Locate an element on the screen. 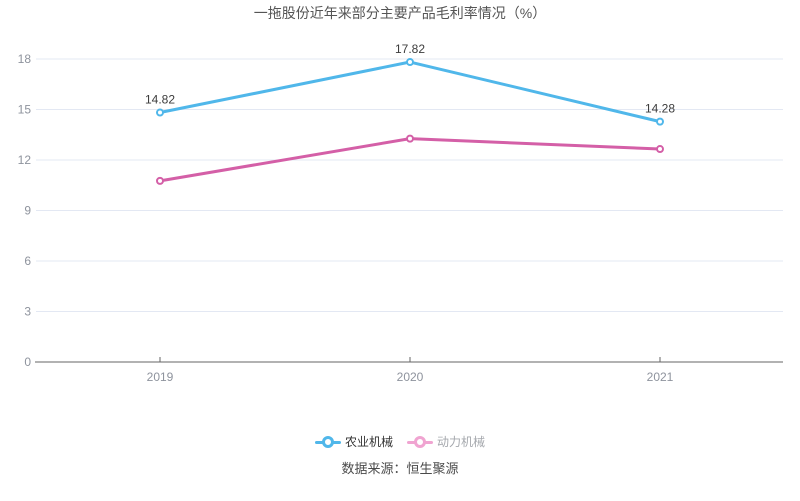 The width and height of the screenshot is (800, 501). x-axis-label: 2020 is located at coordinates (410, 377).